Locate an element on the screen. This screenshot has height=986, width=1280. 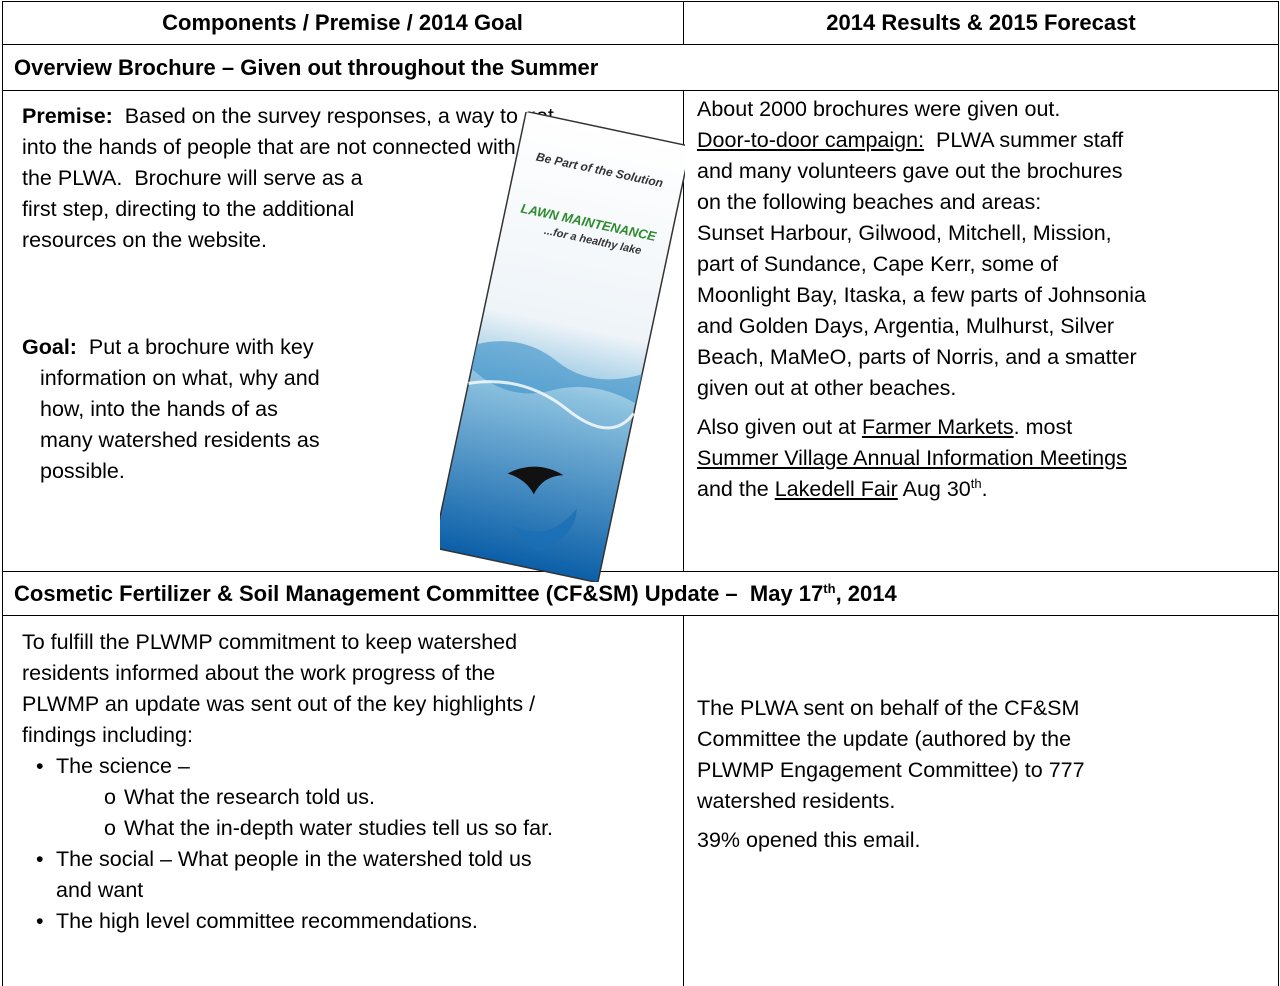
text-span: Premise: is located at coordinates (67, 116).